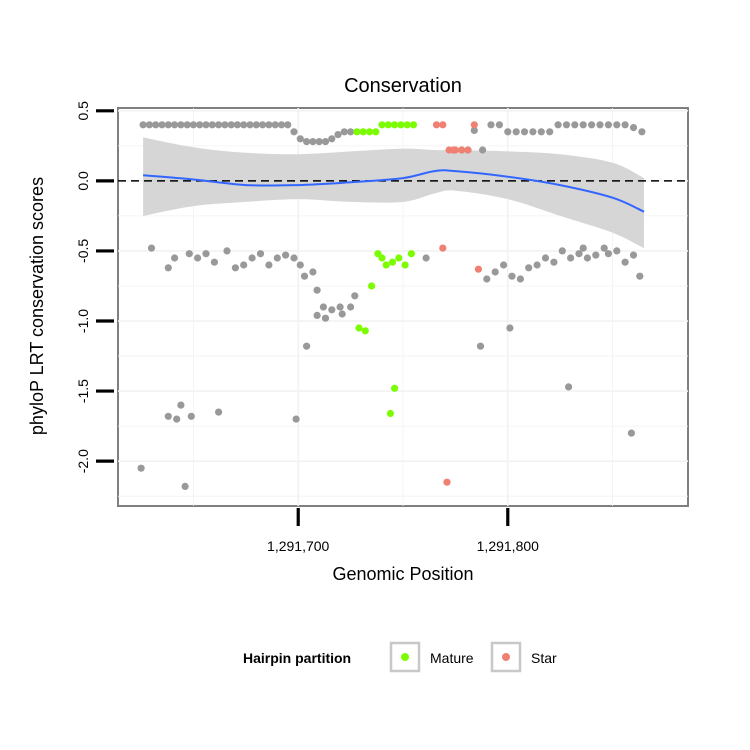  I want to click on legend-item-mature: Mature, so click(431, 657).